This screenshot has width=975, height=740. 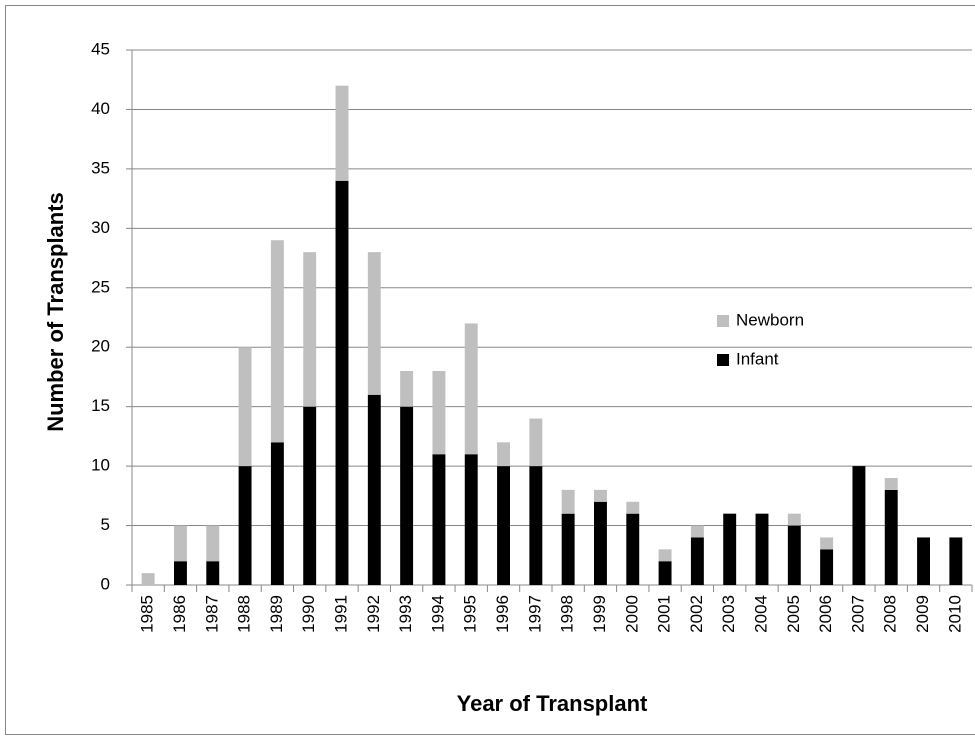 What do you see at coordinates (147, 614) in the screenshot?
I see `x-tick-label: 1985` at bounding box center [147, 614].